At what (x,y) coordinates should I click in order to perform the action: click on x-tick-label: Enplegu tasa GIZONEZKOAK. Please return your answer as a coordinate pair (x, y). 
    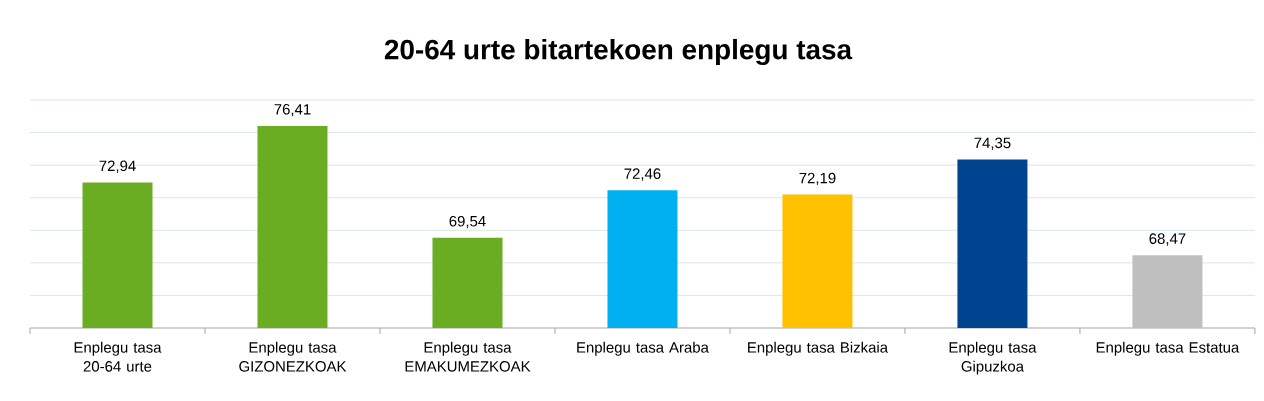
    Looking at the image, I should click on (293, 356).